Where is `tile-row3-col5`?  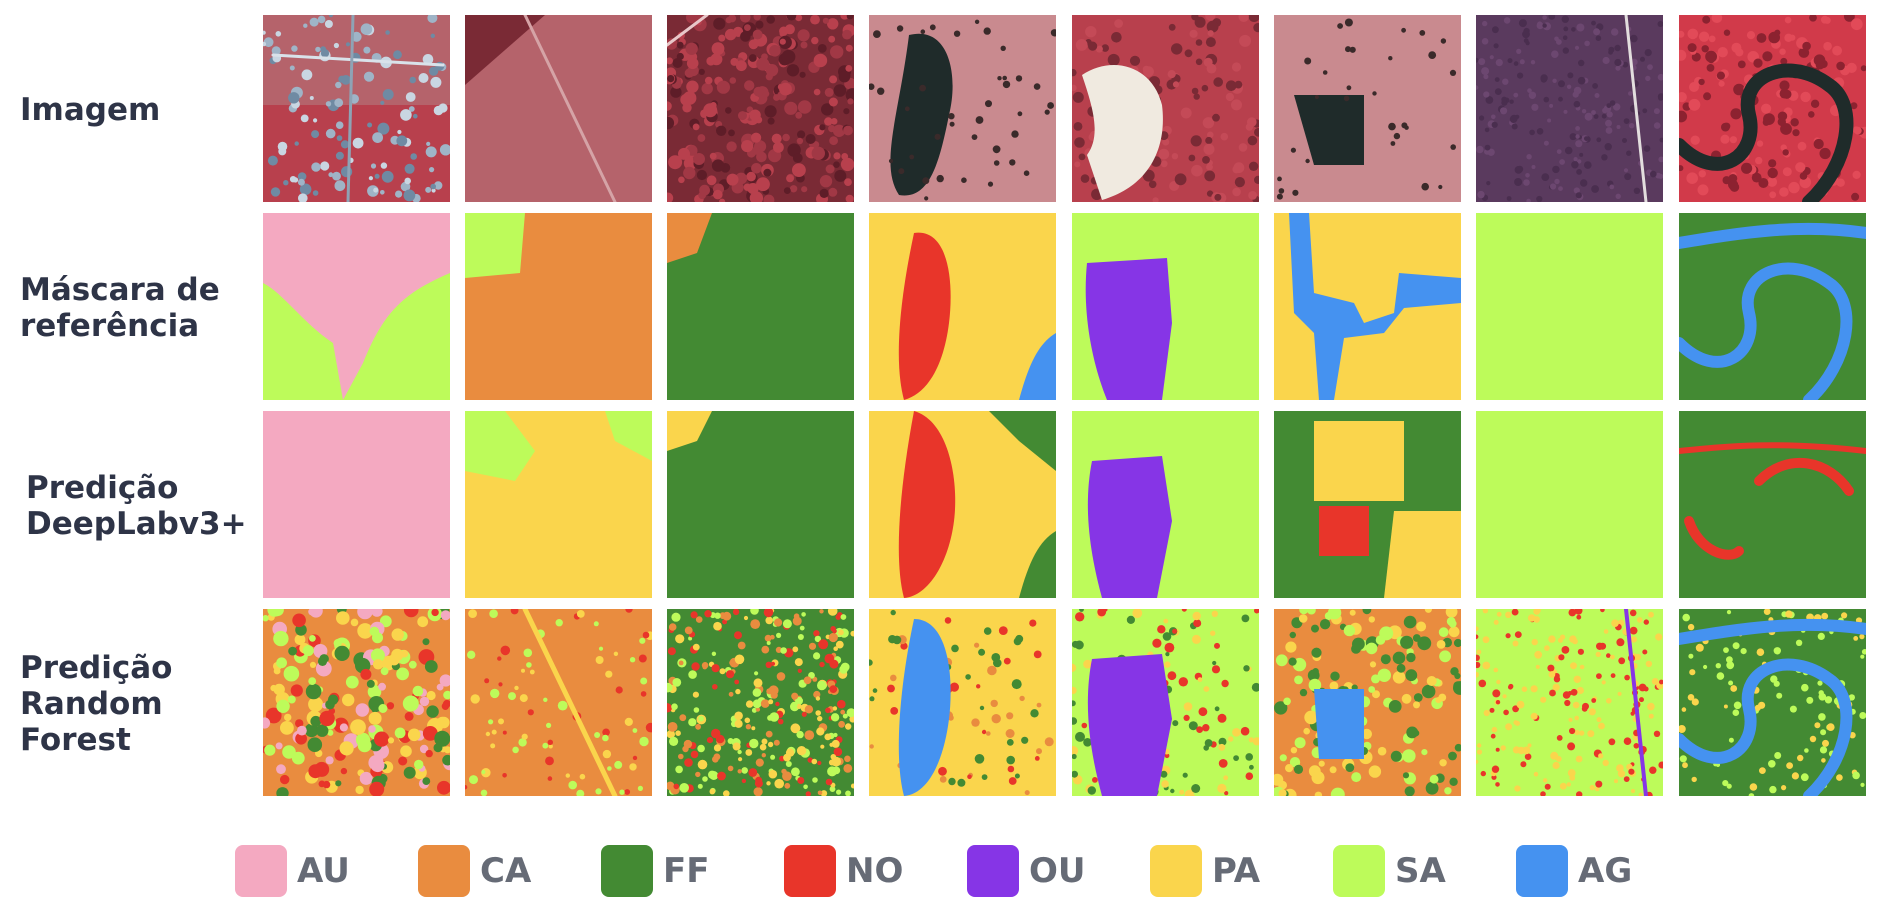
tile-row3-col5 is located at coordinates (1165, 504).